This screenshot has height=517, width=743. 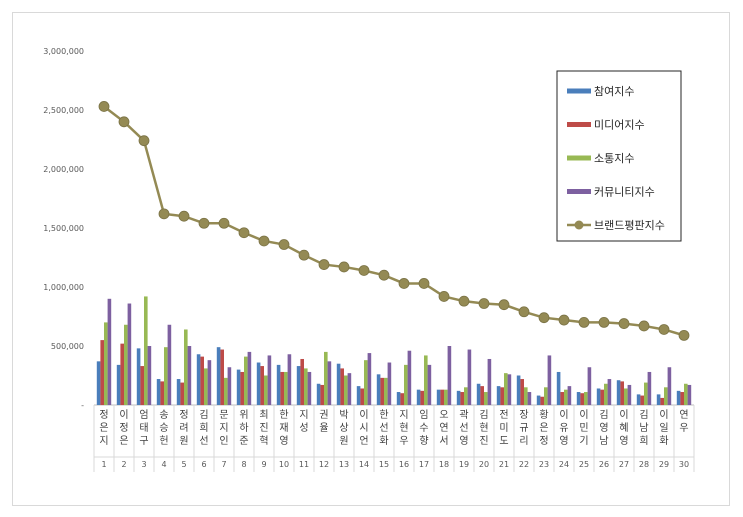 What do you see at coordinates (63, 169) in the screenshot?
I see `y-tick-label: 2,000,000` at bounding box center [63, 169].